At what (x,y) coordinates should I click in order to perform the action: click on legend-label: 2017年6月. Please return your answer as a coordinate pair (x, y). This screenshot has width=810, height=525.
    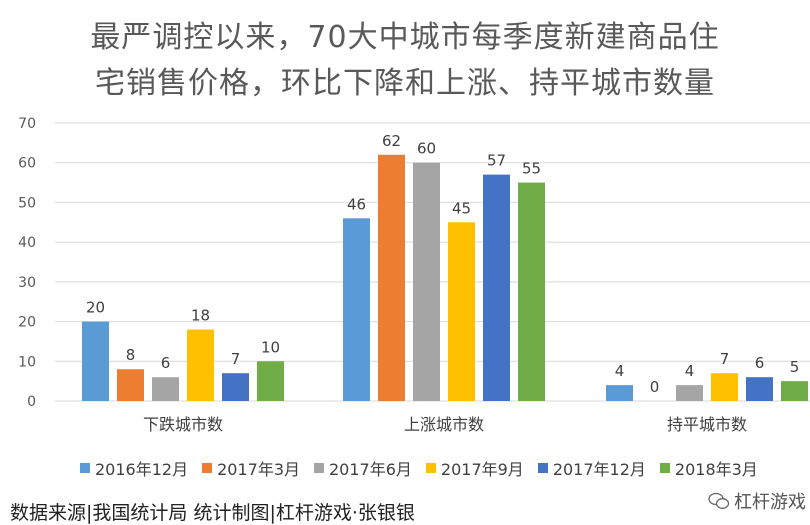
    Looking at the image, I should click on (370, 469).